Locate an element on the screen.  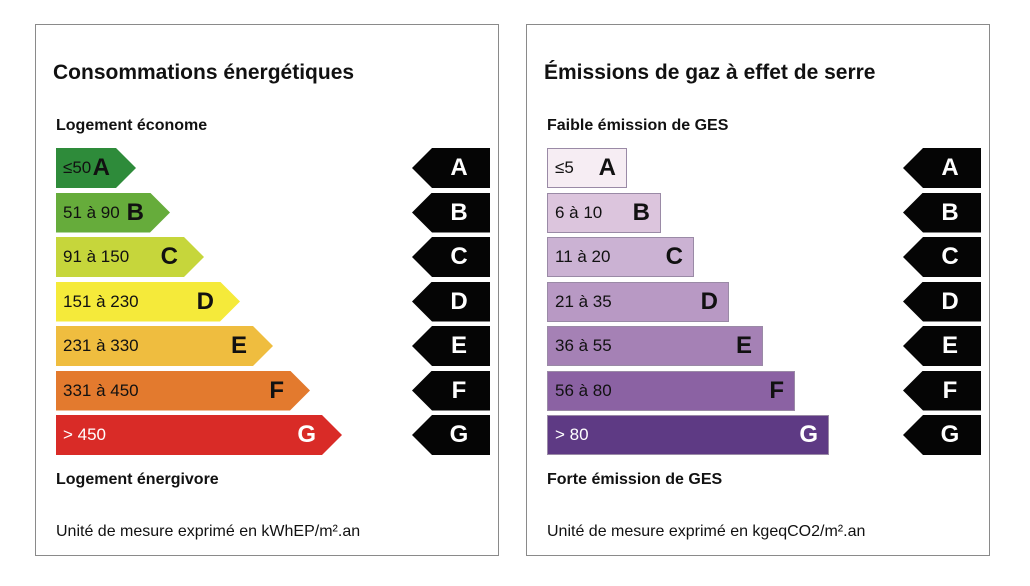
energy-class-bar-c: 91 à 150 C is located at coordinates (130, 257).